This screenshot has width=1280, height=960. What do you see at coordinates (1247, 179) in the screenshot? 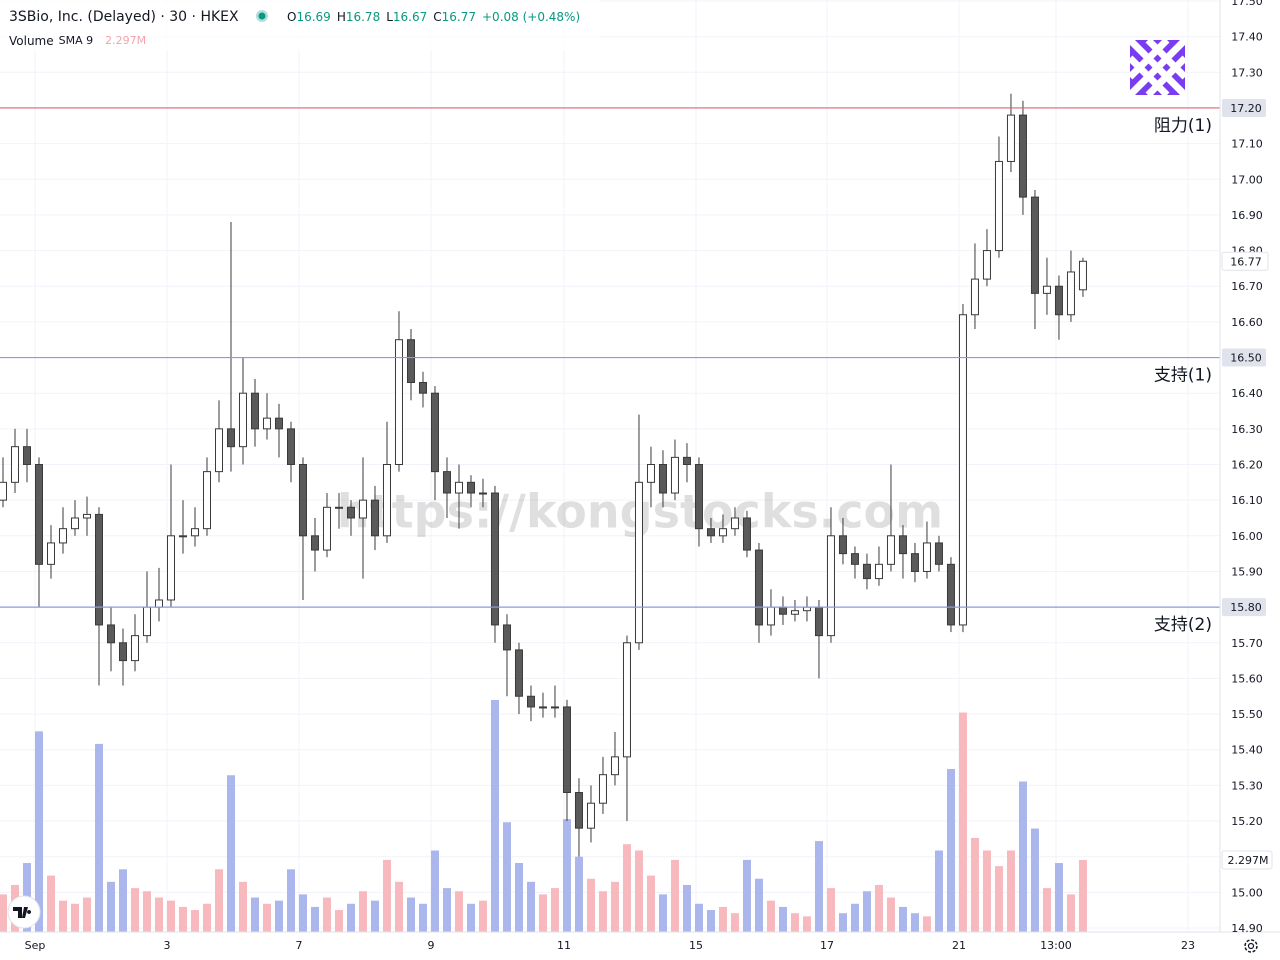
I see `y-tick-label: 17.00` at bounding box center [1247, 179].